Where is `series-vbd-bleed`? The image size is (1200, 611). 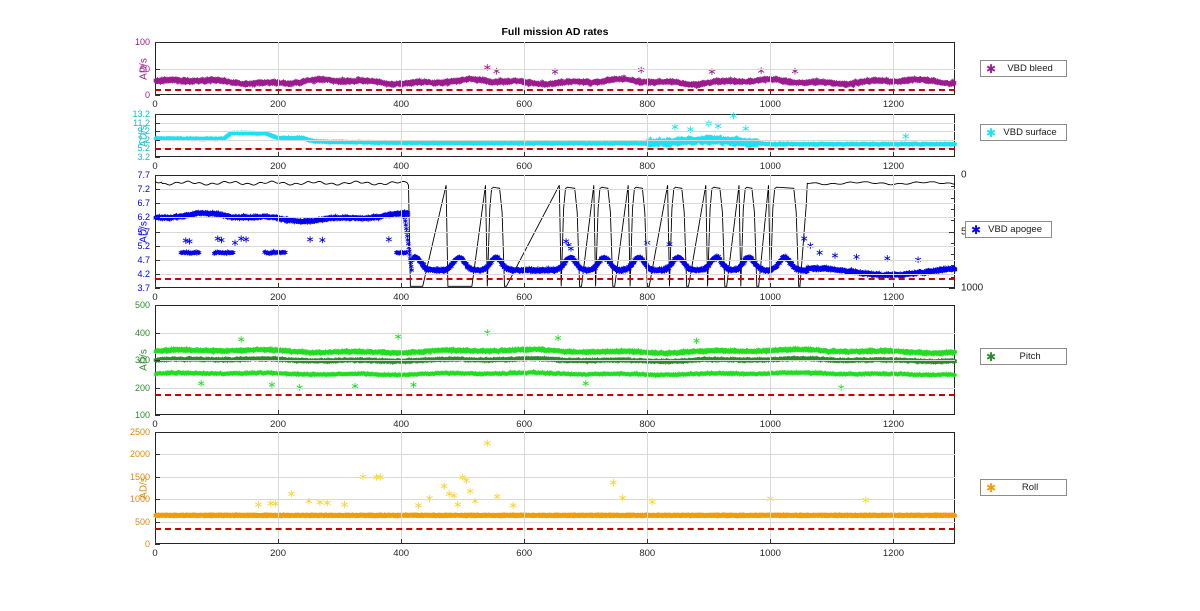
series-vbd-bleed is located at coordinates (555, 76).